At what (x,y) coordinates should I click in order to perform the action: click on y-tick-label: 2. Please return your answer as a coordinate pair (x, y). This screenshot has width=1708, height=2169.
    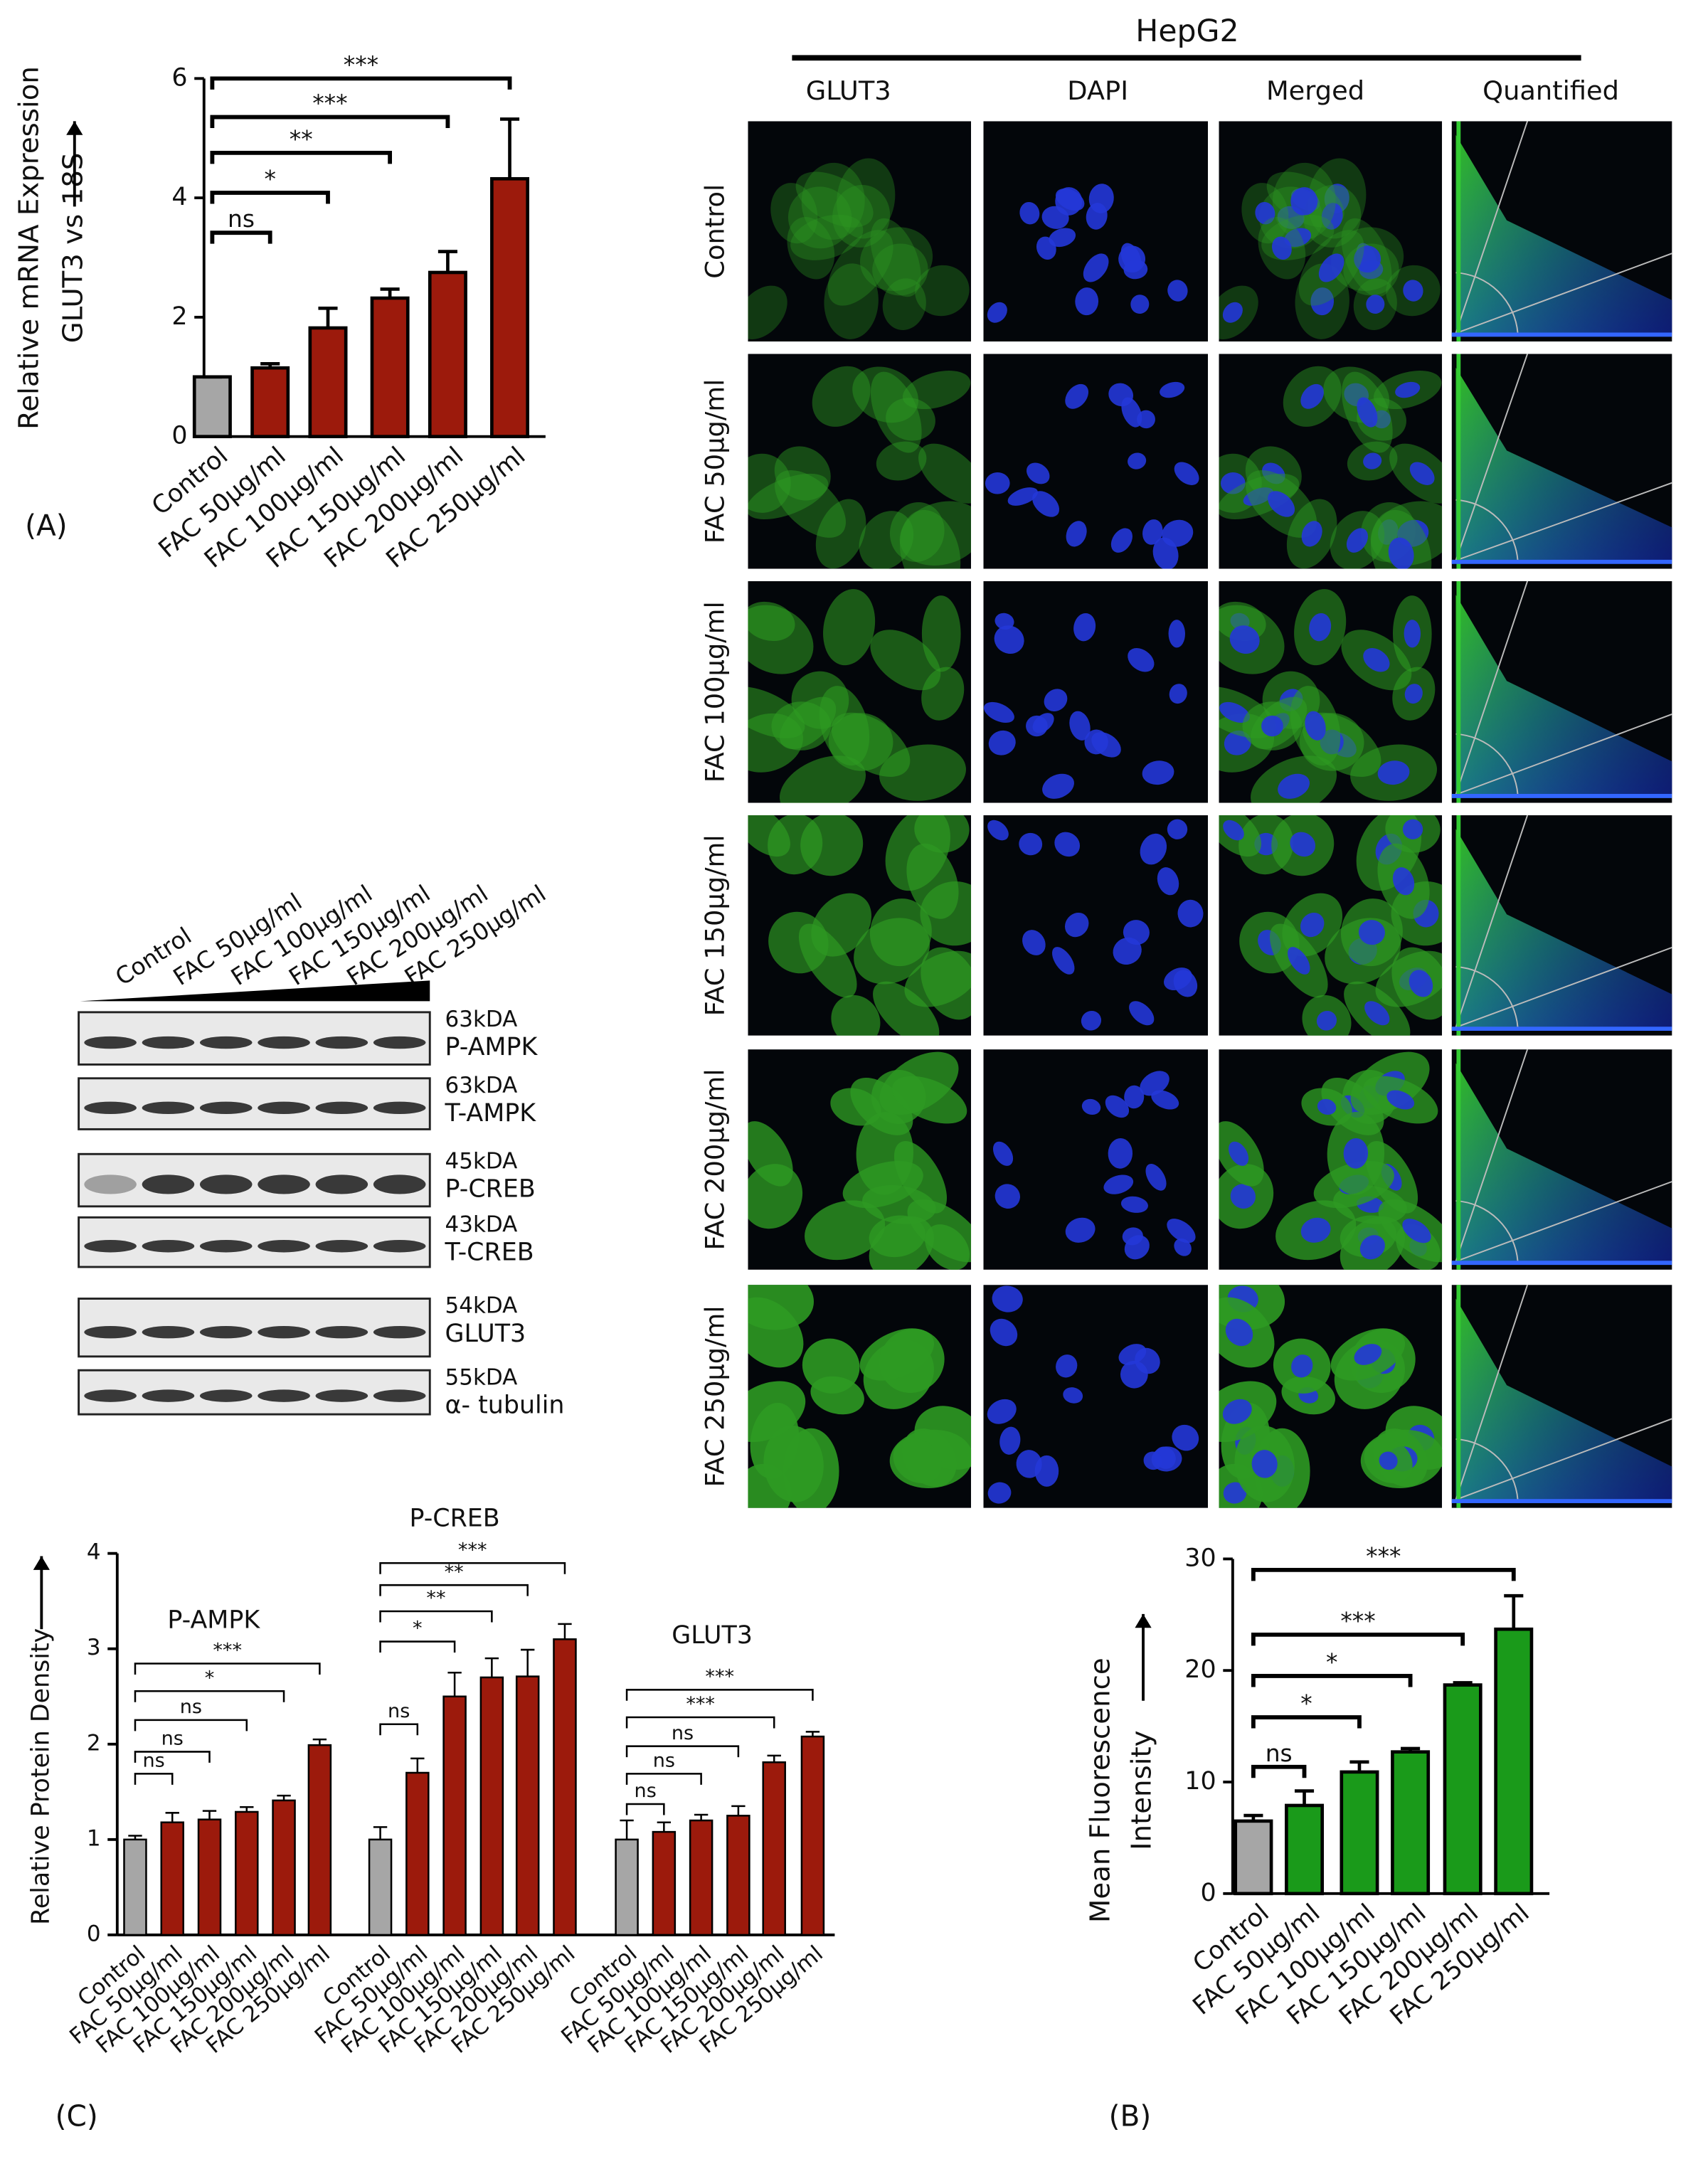
    Looking at the image, I should click on (179, 316).